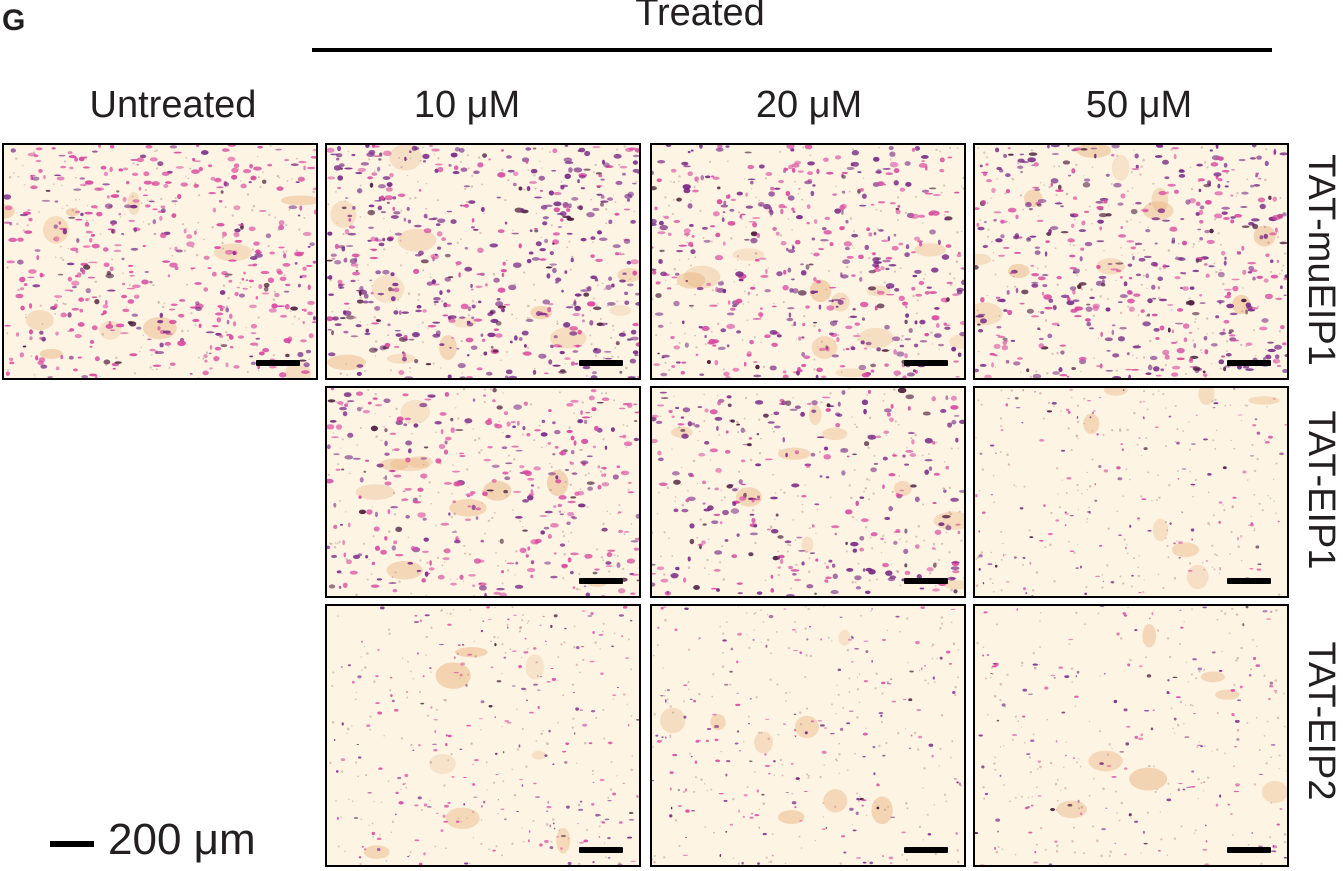  What do you see at coordinates (14, 20) in the screenshot?
I see `panel-label: G` at bounding box center [14, 20].